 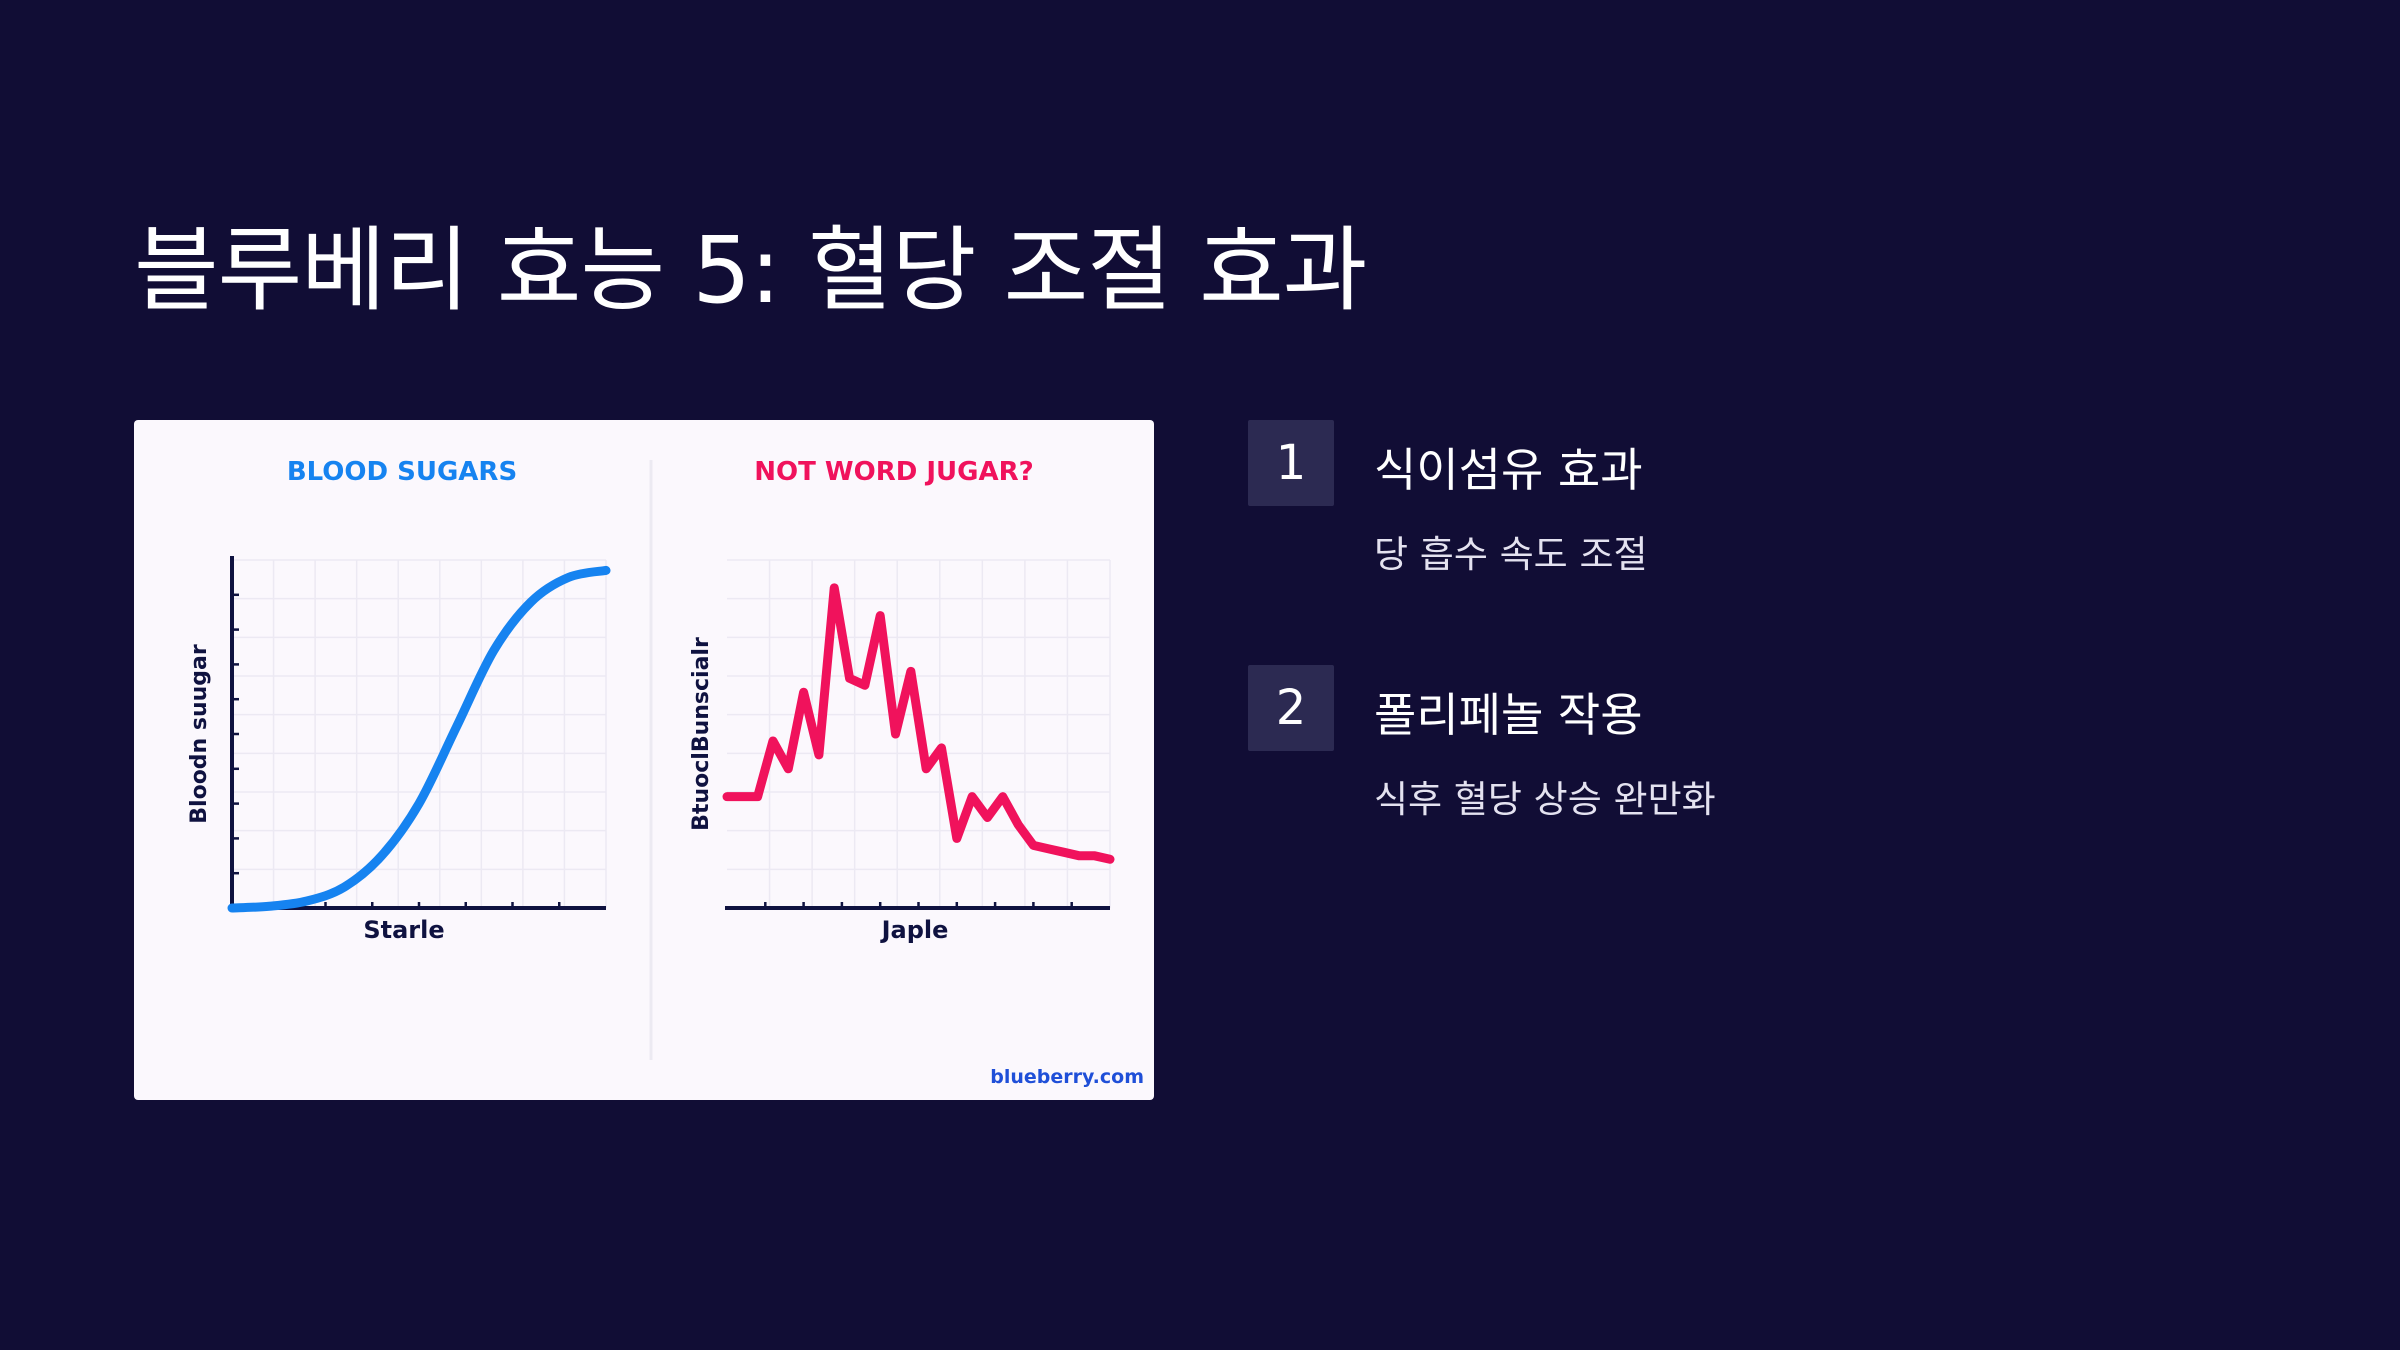 I want to click on left-chart-axes, so click(x=418, y=733).